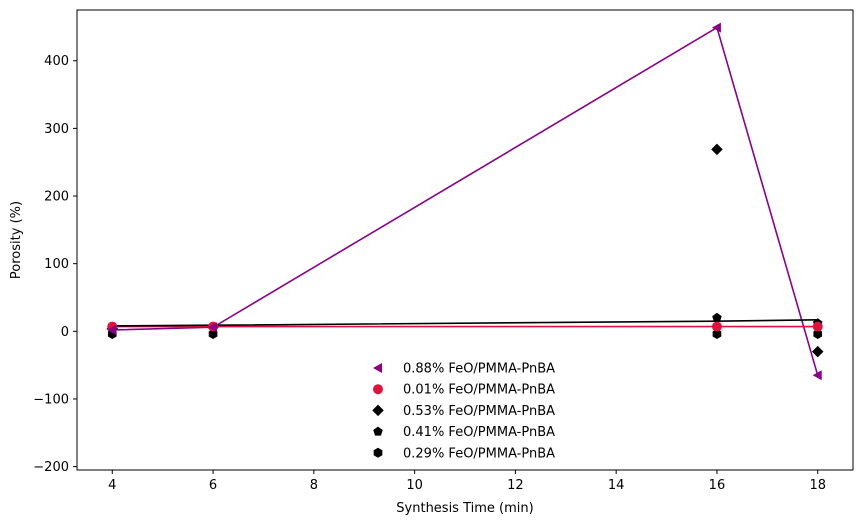  I want to click on y-tick-label-6: 400, so click(56, 61).